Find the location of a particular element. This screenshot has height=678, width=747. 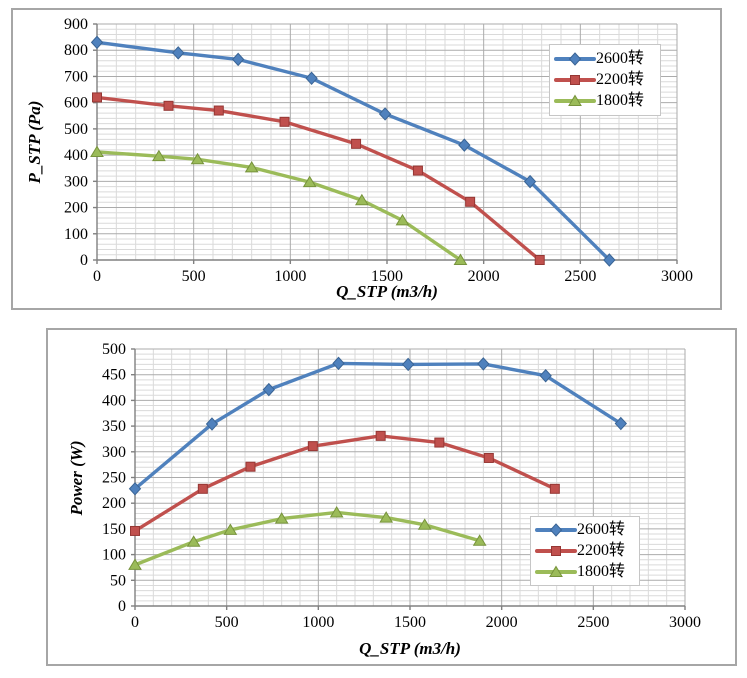

legend-label: 2200转 is located at coordinates (601, 550).